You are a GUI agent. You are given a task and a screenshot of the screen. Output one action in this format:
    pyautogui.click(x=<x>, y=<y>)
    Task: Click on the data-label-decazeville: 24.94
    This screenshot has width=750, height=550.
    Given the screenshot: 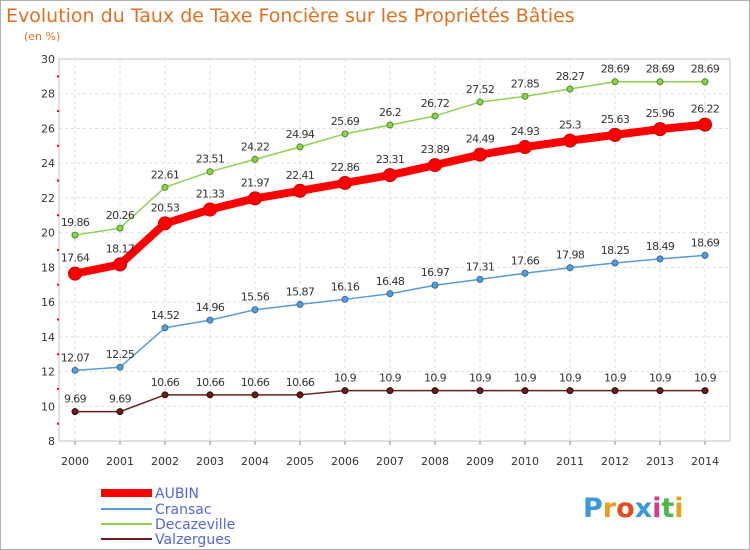 What is the action you would take?
    pyautogui.click(x=300, y=134)
    